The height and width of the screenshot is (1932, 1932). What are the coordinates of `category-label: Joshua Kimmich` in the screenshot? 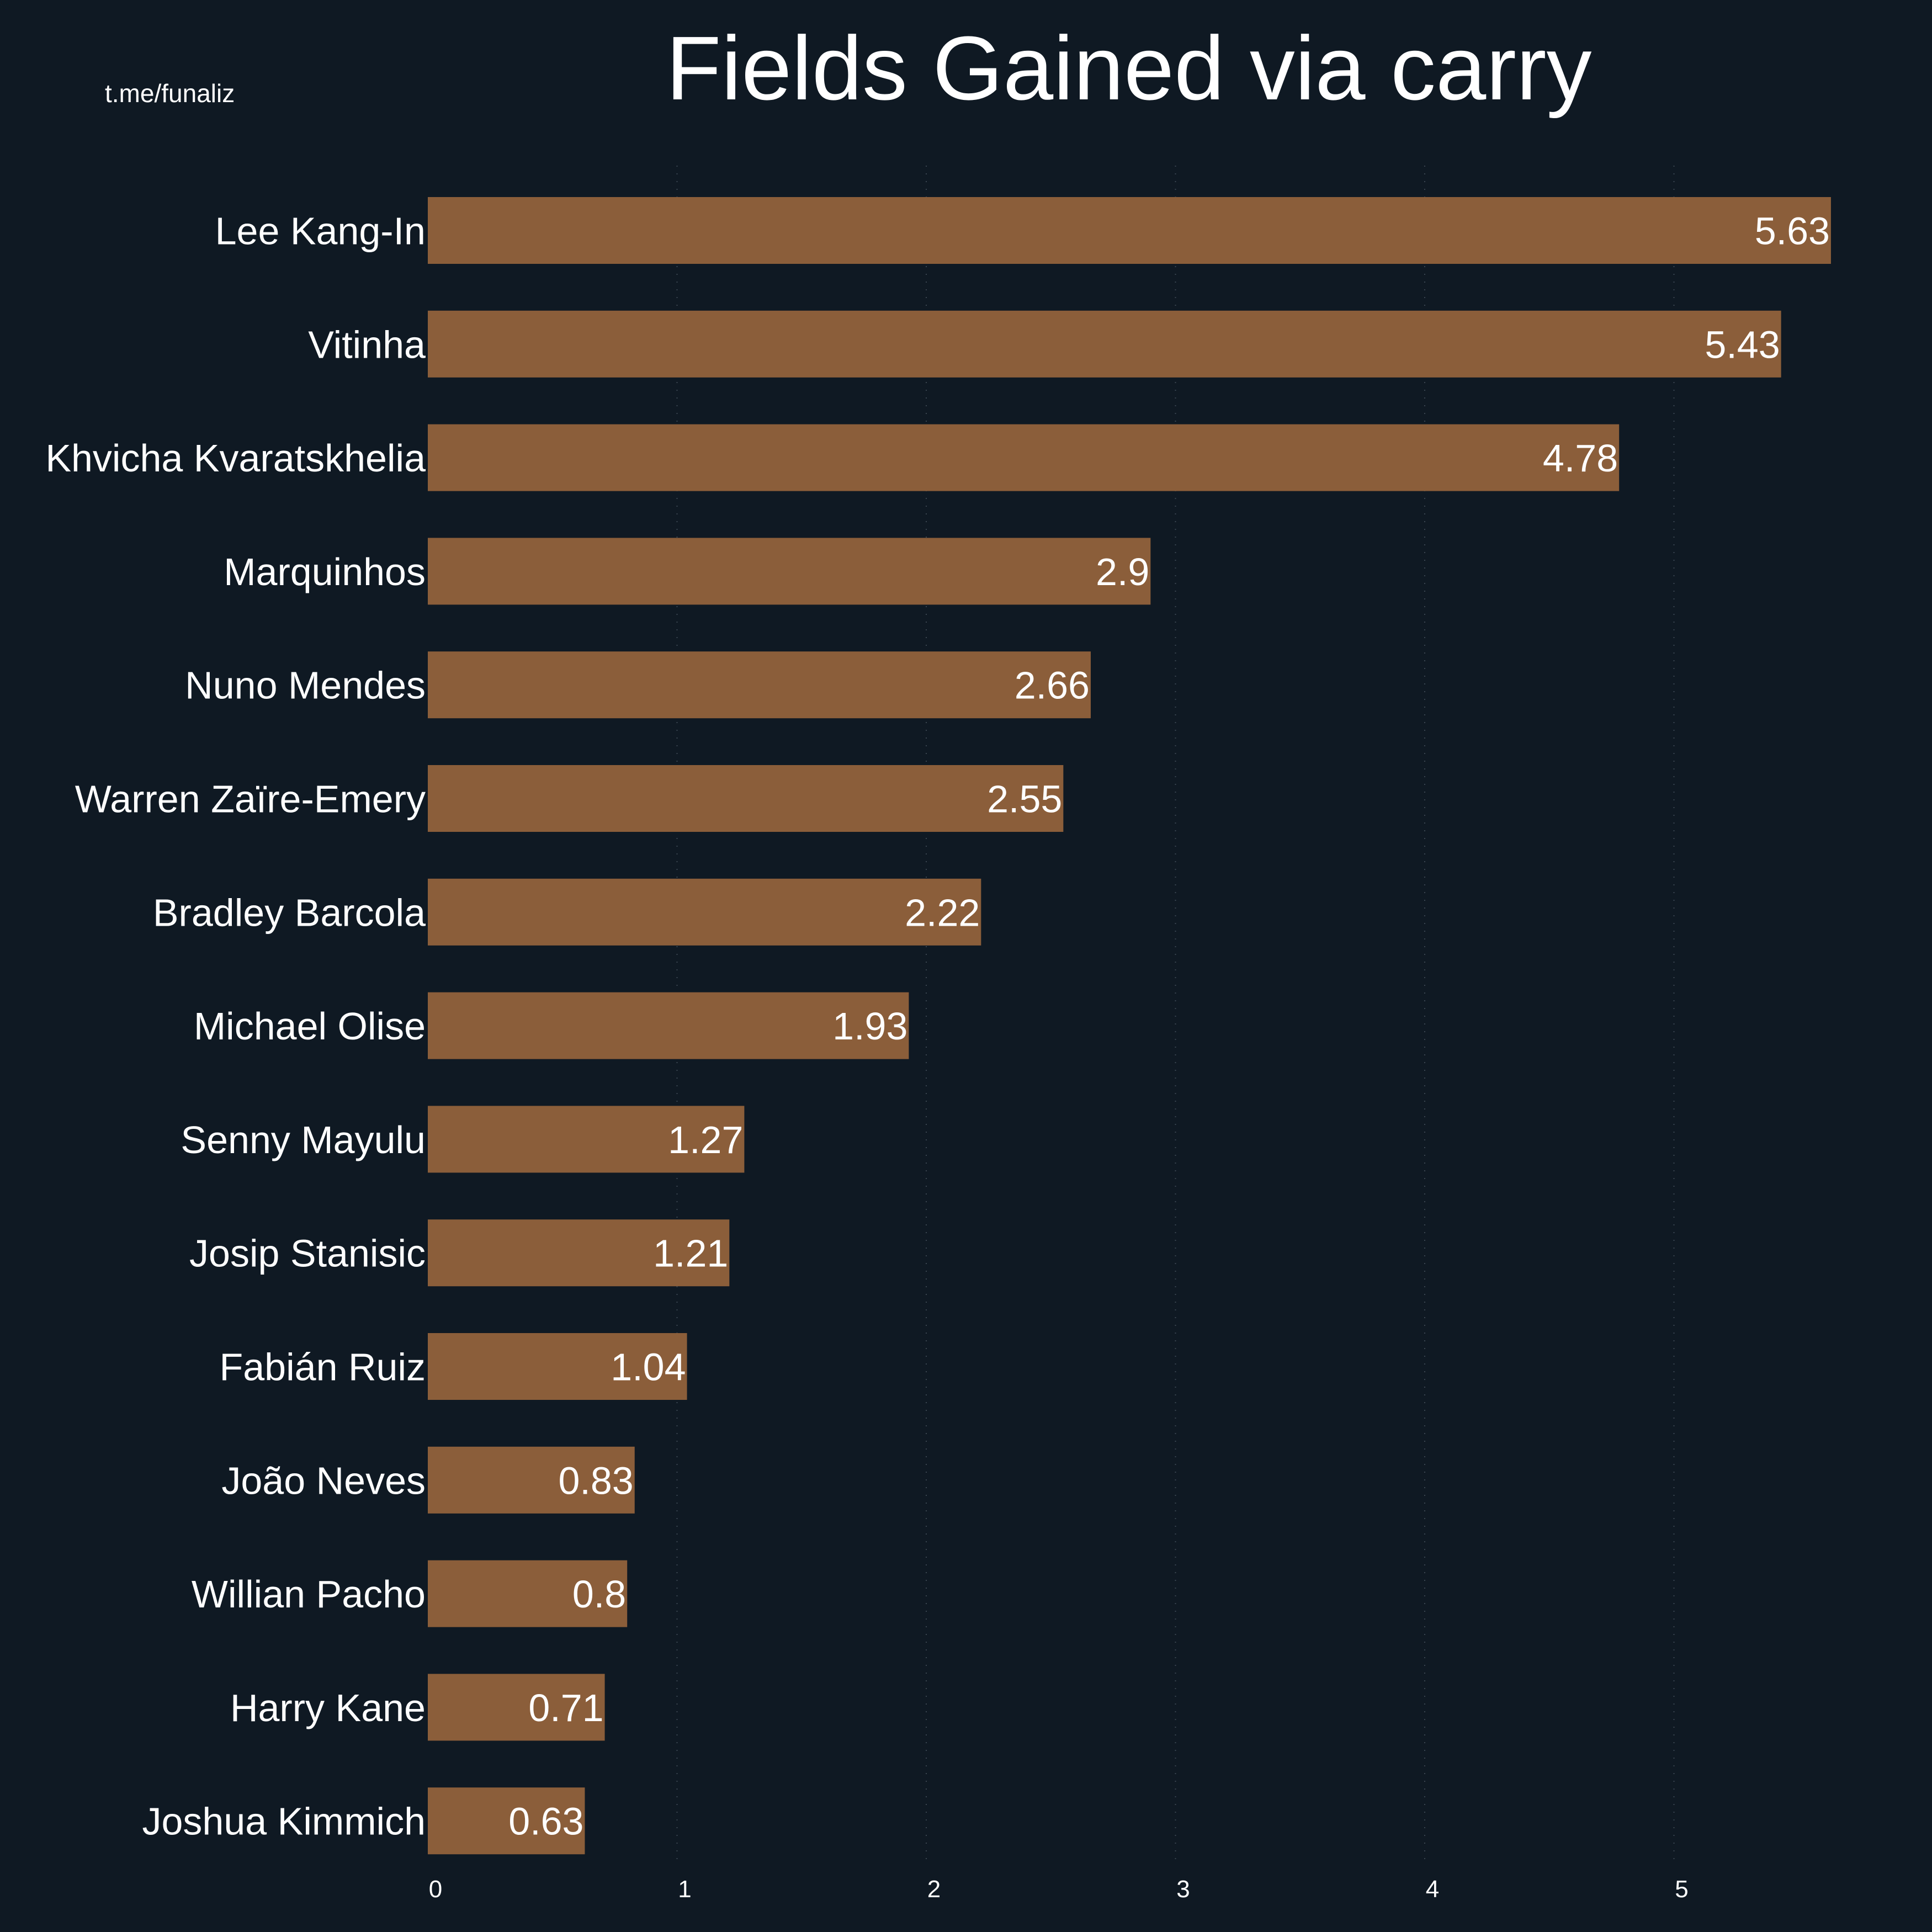 It's located at (284, 1821).